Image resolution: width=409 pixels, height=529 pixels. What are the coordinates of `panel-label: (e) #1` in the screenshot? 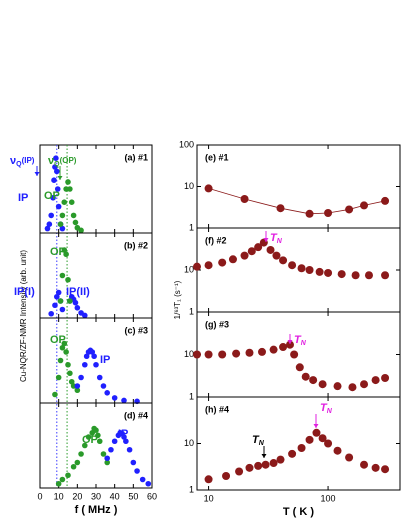 It's located at (217, 157).